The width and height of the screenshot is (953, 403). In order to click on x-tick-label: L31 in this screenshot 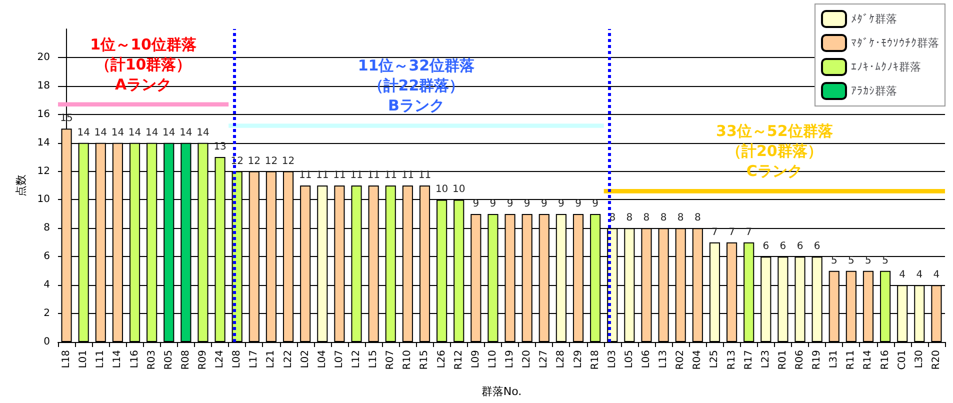, I will do `click(834, 359)`.